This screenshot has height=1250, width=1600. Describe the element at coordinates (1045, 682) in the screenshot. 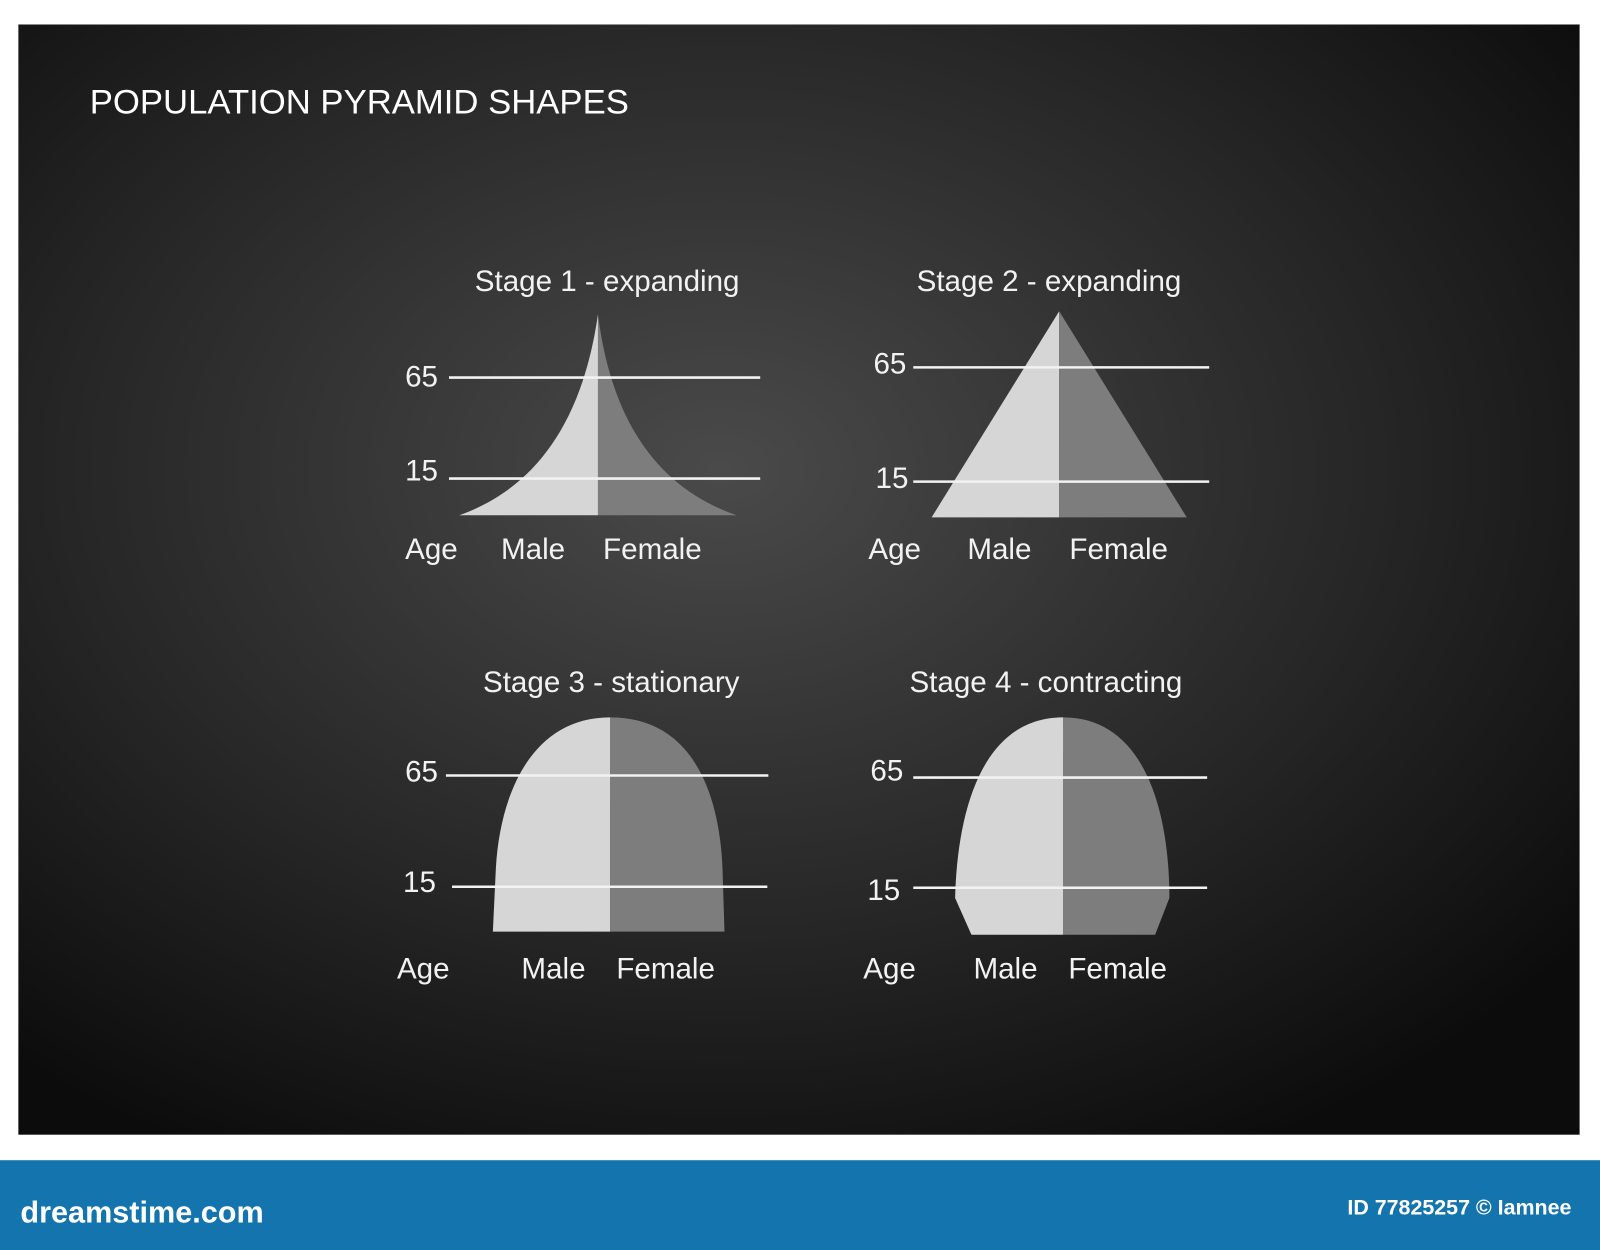

I see `panel-title: Stage 4 - contracting` at that location.